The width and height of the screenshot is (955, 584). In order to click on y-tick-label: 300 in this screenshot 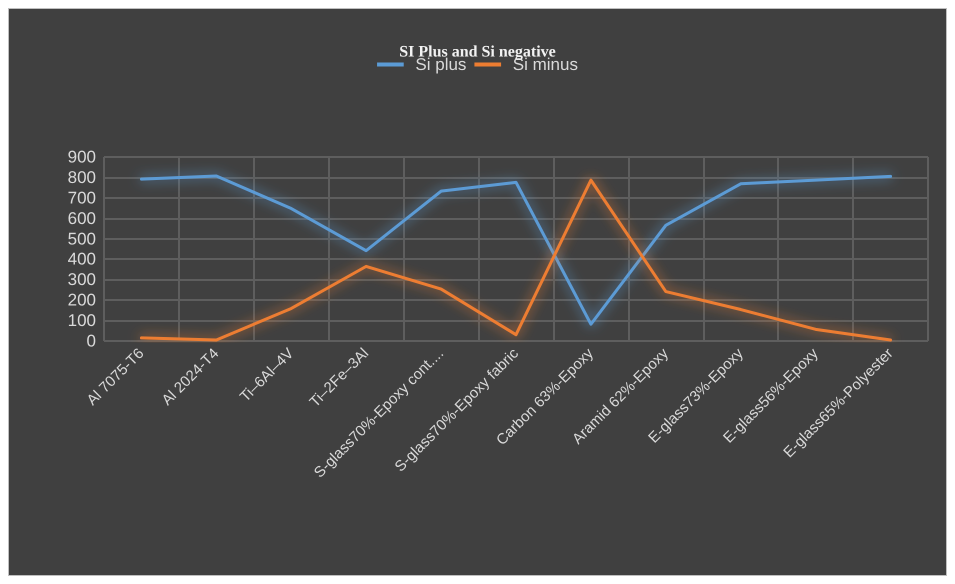, I will do `click(82, 280)`.